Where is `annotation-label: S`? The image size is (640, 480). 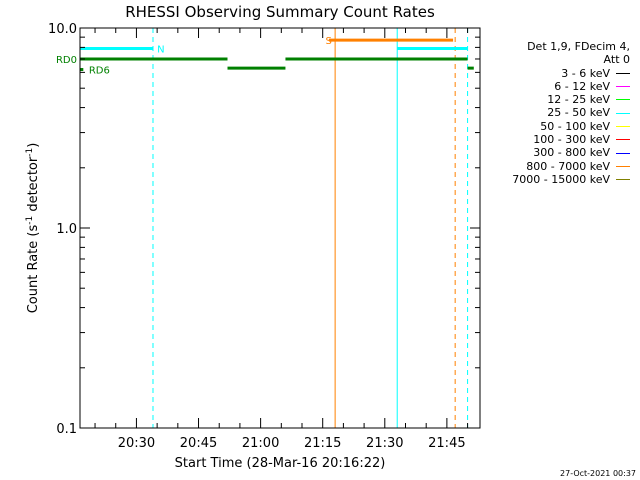 annotation-label: S is located at coordinates (328, 41).